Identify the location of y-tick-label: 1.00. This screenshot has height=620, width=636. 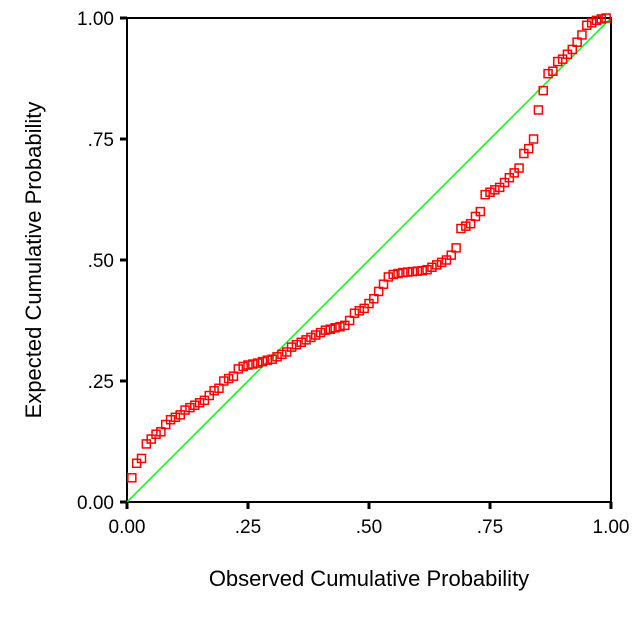
(95, 19).